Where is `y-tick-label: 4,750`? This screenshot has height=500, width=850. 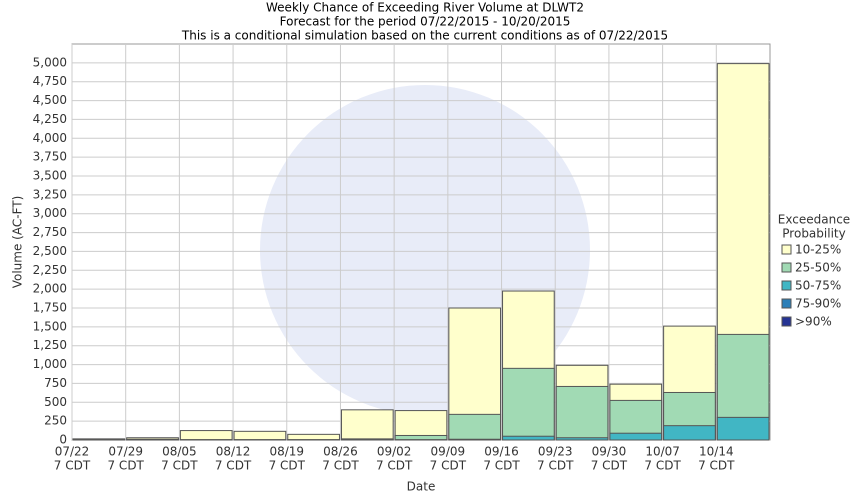
y-tick-label: 4,750 is located at coordinates (50, 81).